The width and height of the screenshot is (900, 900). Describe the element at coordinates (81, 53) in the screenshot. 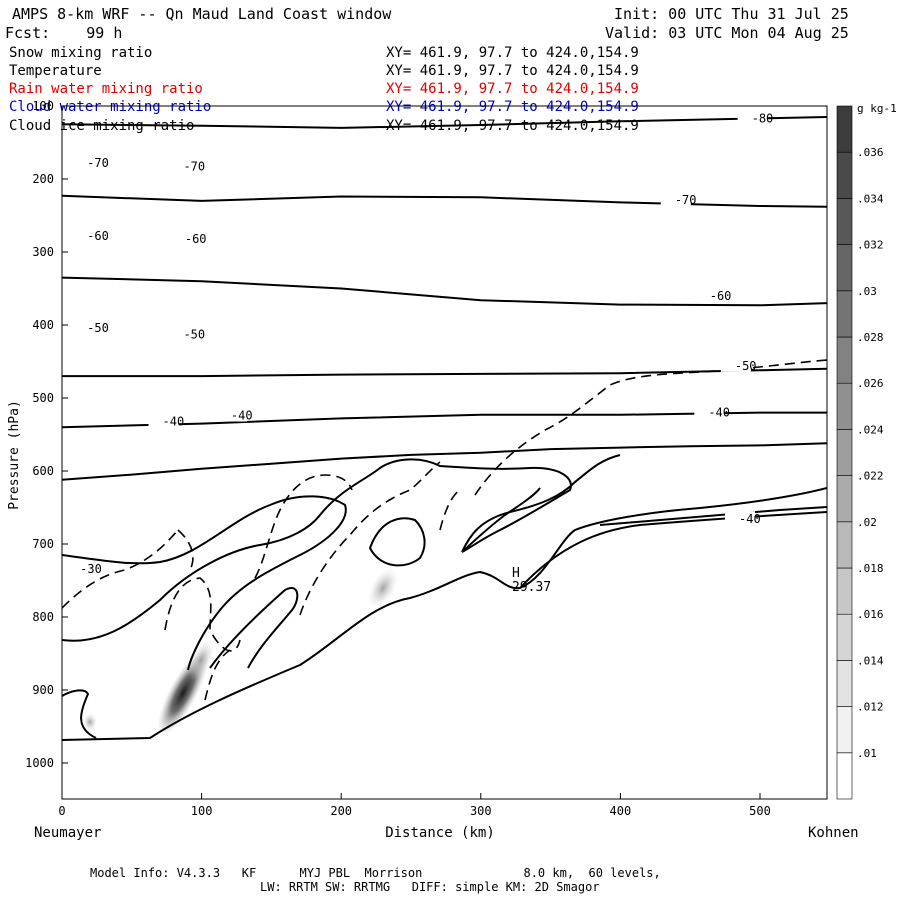

I see `field-name-snow: Snow mixing ratio` at that location.